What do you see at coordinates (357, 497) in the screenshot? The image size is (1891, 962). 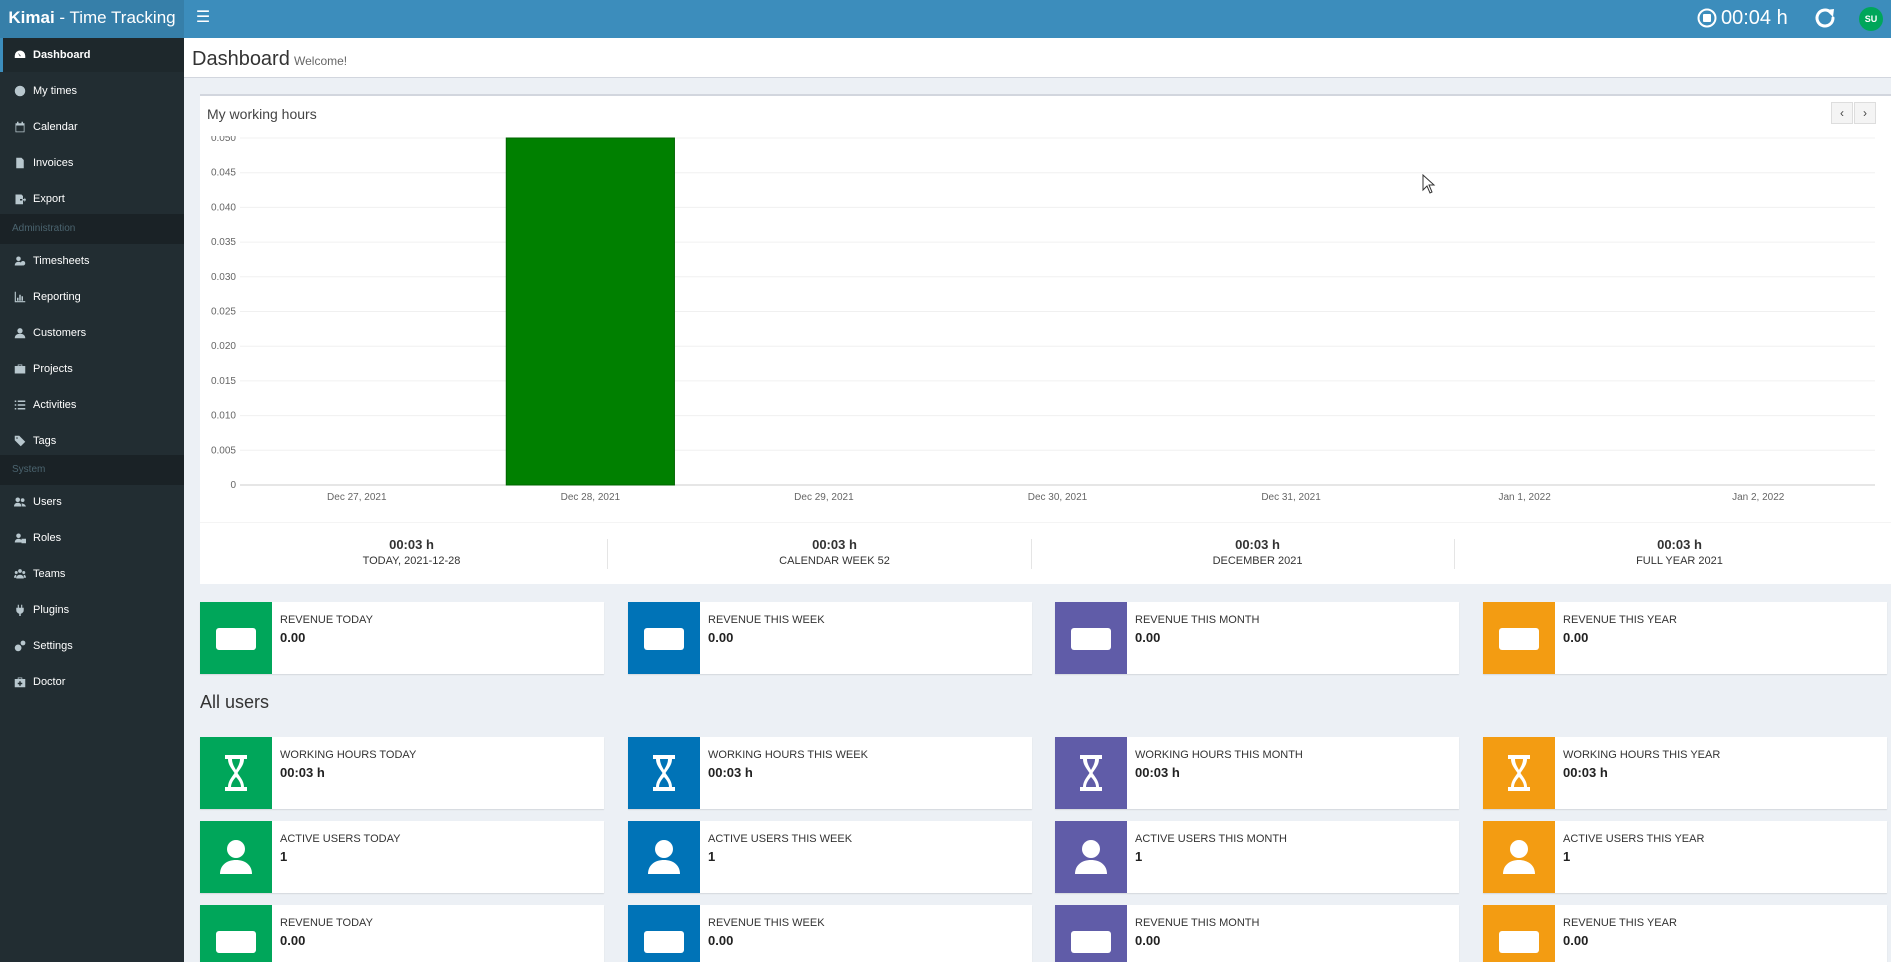 I see `x-tick-label: Dec 27, 2021` at bounding box center [357, 497].